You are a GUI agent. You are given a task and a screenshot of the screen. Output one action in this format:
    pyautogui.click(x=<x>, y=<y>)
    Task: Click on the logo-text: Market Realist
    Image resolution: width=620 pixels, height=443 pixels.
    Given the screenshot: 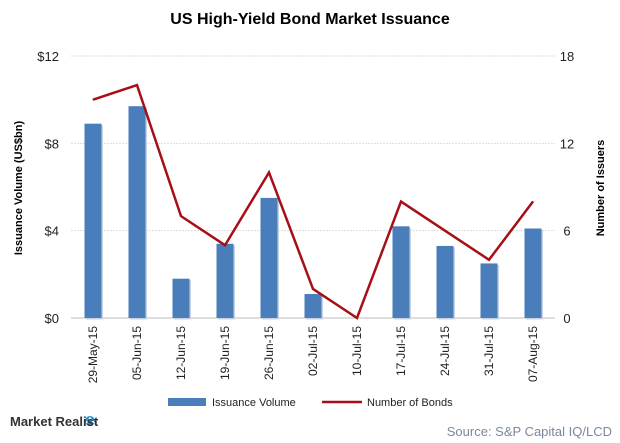 What is the action you would take?
    pyautogui.click(x=54, y=421)
    